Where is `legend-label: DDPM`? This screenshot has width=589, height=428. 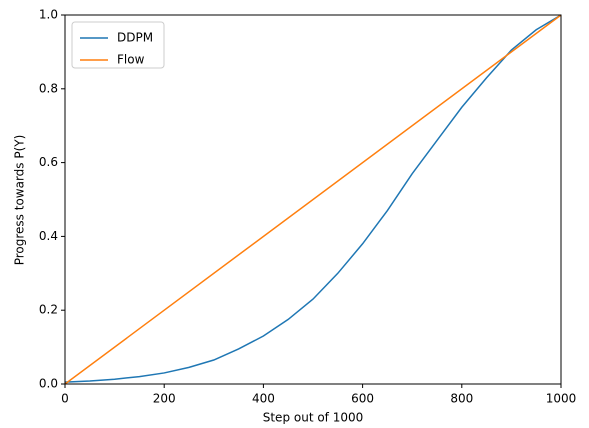
legend-label: DDPM is located at coordinates (135, 38).